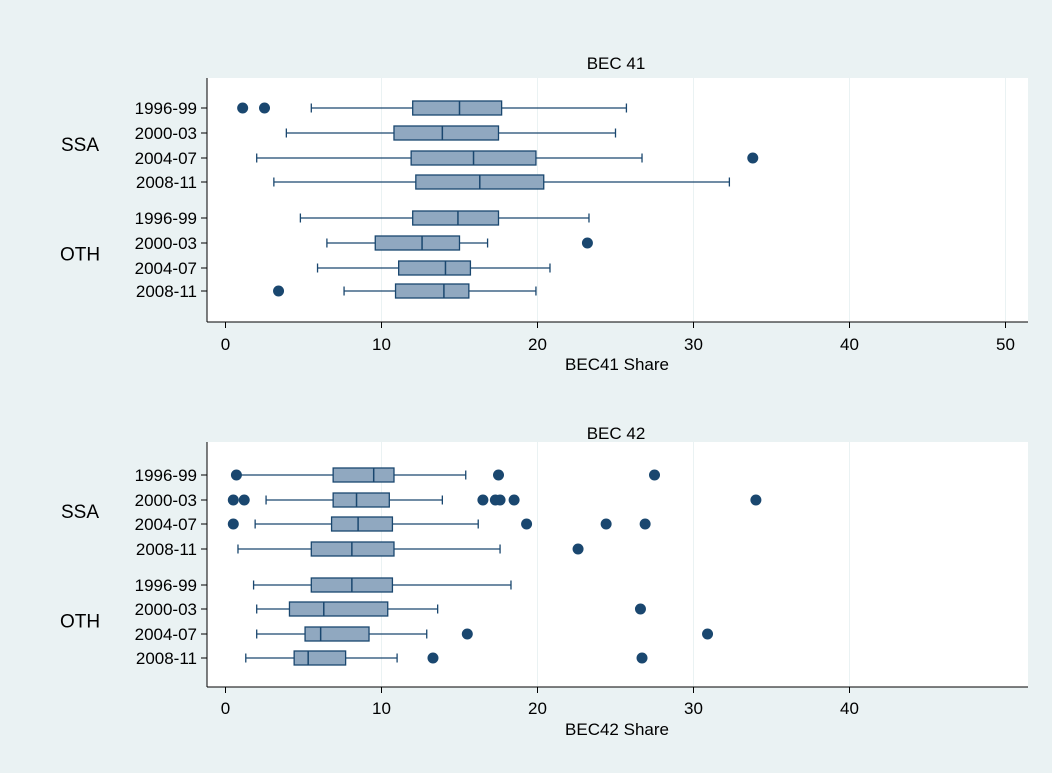 Image resolution: width=1052 pixels, height=773 pixels. I want to click on x-axis-label: BEC42 Share, so click(617, 729).